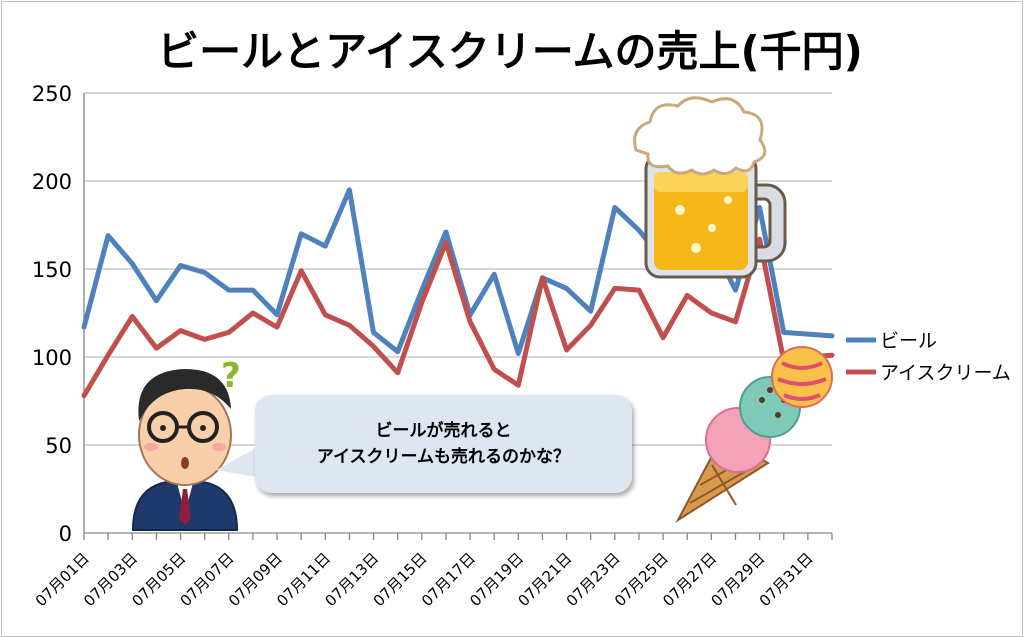 The width and height of the screenshot is (1024, 638). What do you see at coordinates (443, 444) in the screenshot?
I see `speech-bubble: ビールが売れると アイスクリームも売れるのかな？` at bounding box center [443, 444].